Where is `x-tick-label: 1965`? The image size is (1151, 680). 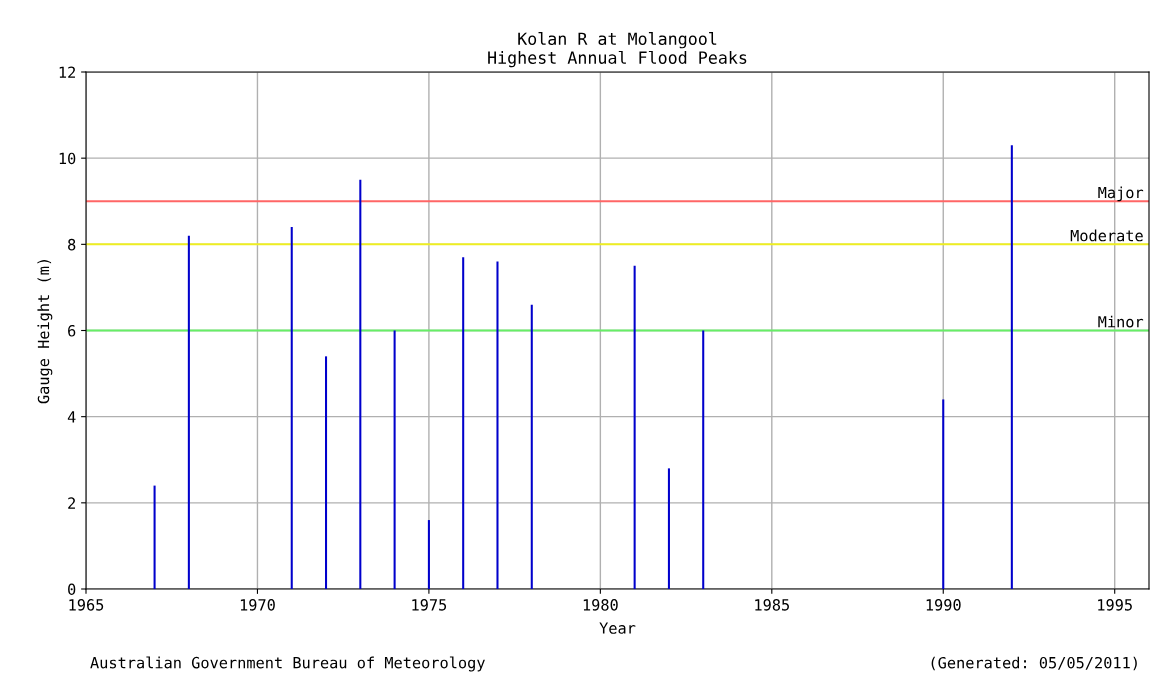
x-tick-label: 1965 is located at coordinates (86, 605).